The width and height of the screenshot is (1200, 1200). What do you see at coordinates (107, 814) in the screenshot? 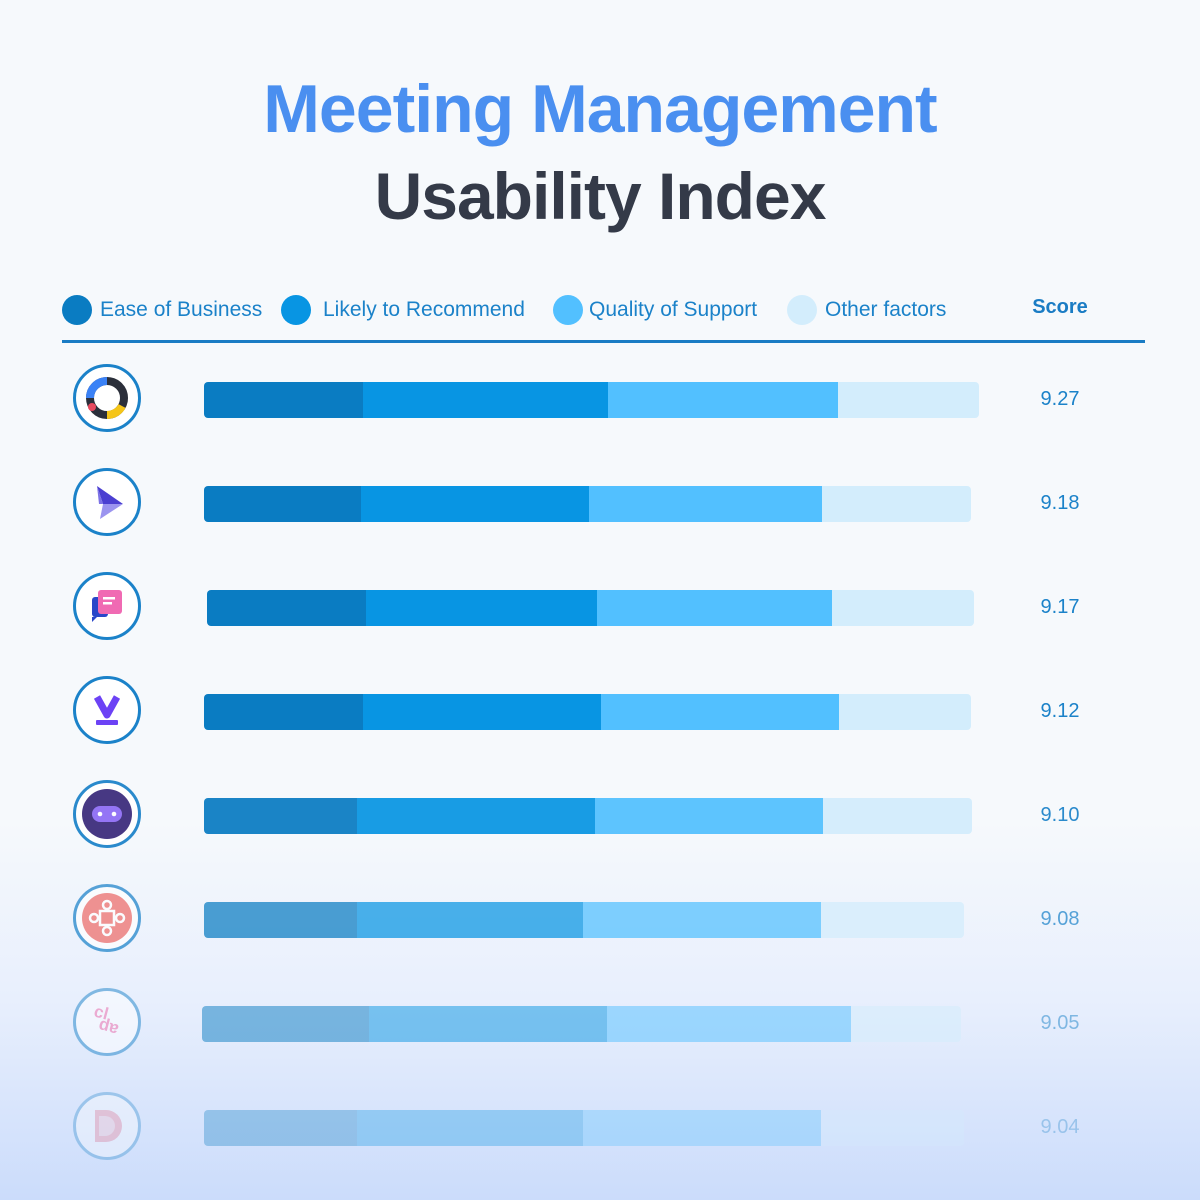
I see `robot-face-logo-icon` at bounding box center [107, 814].